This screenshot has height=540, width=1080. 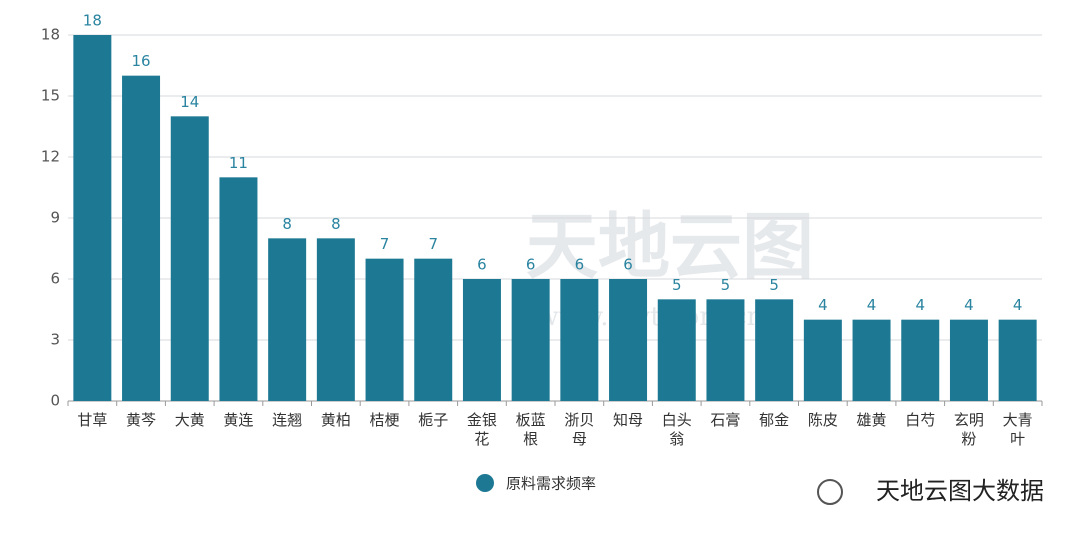 I want to click on data-label: 18, so click(x=92, y=21).